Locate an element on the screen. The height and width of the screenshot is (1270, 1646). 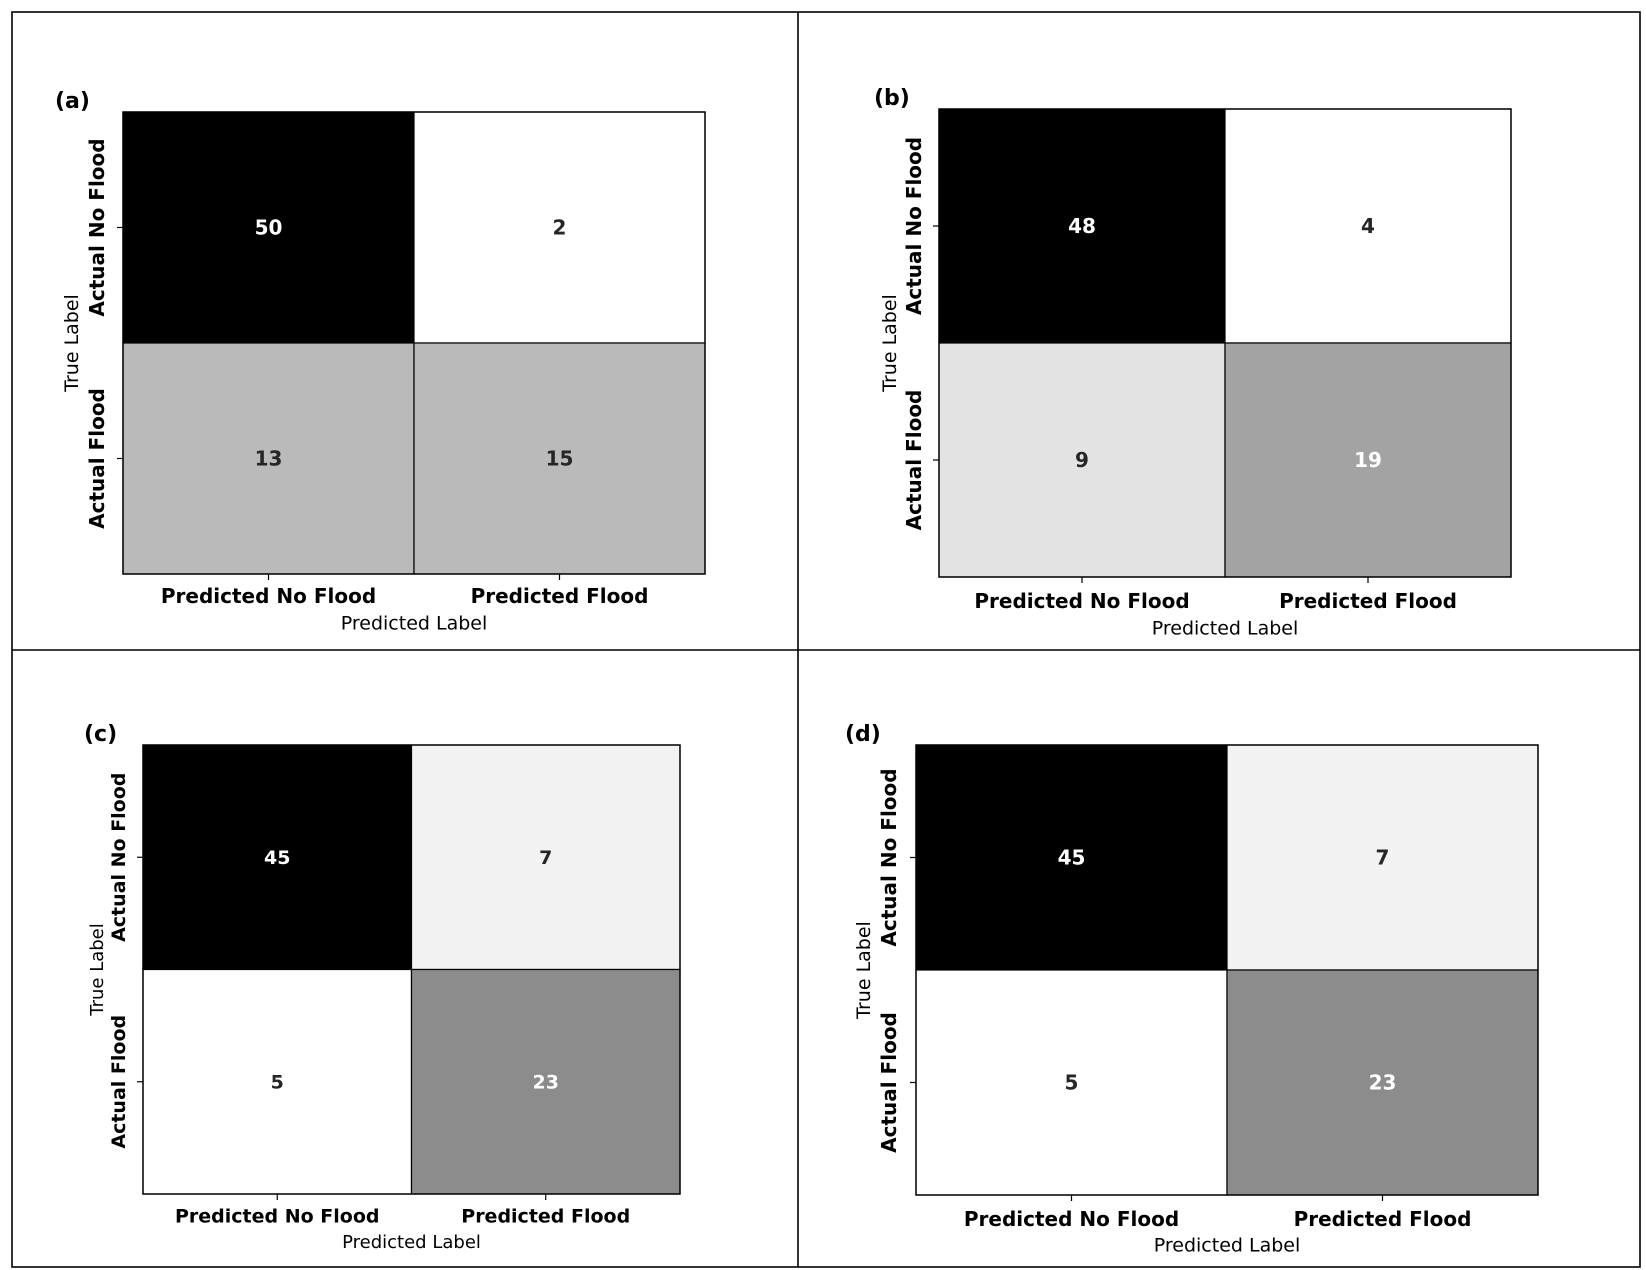
cell-value: 4 is located at coordinates (1368, 226).